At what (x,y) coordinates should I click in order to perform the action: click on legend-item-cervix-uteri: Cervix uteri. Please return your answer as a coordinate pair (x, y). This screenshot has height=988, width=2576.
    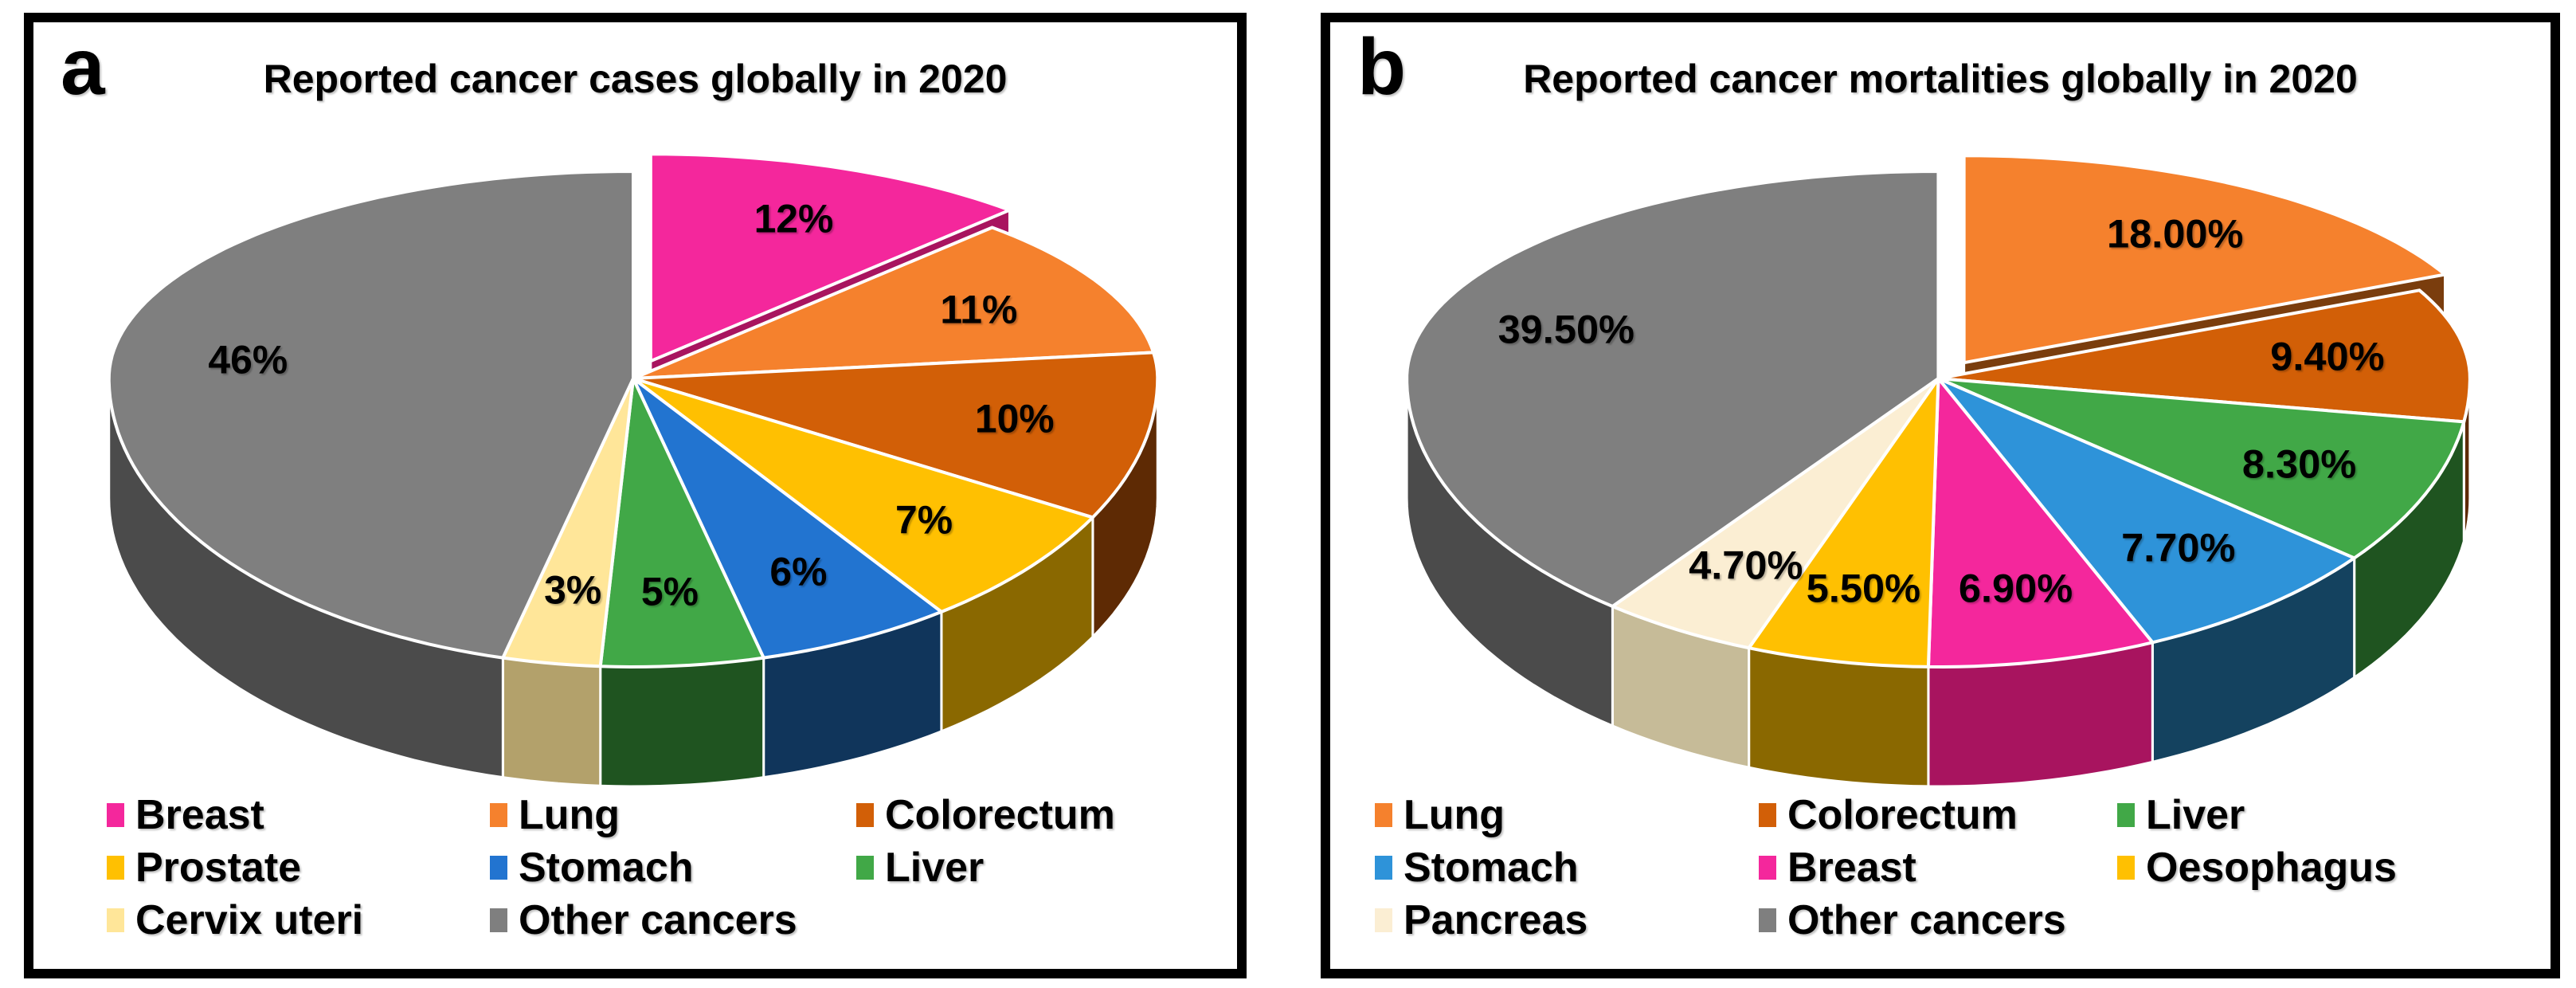
    Looking at the image, I should click on (298, 920).